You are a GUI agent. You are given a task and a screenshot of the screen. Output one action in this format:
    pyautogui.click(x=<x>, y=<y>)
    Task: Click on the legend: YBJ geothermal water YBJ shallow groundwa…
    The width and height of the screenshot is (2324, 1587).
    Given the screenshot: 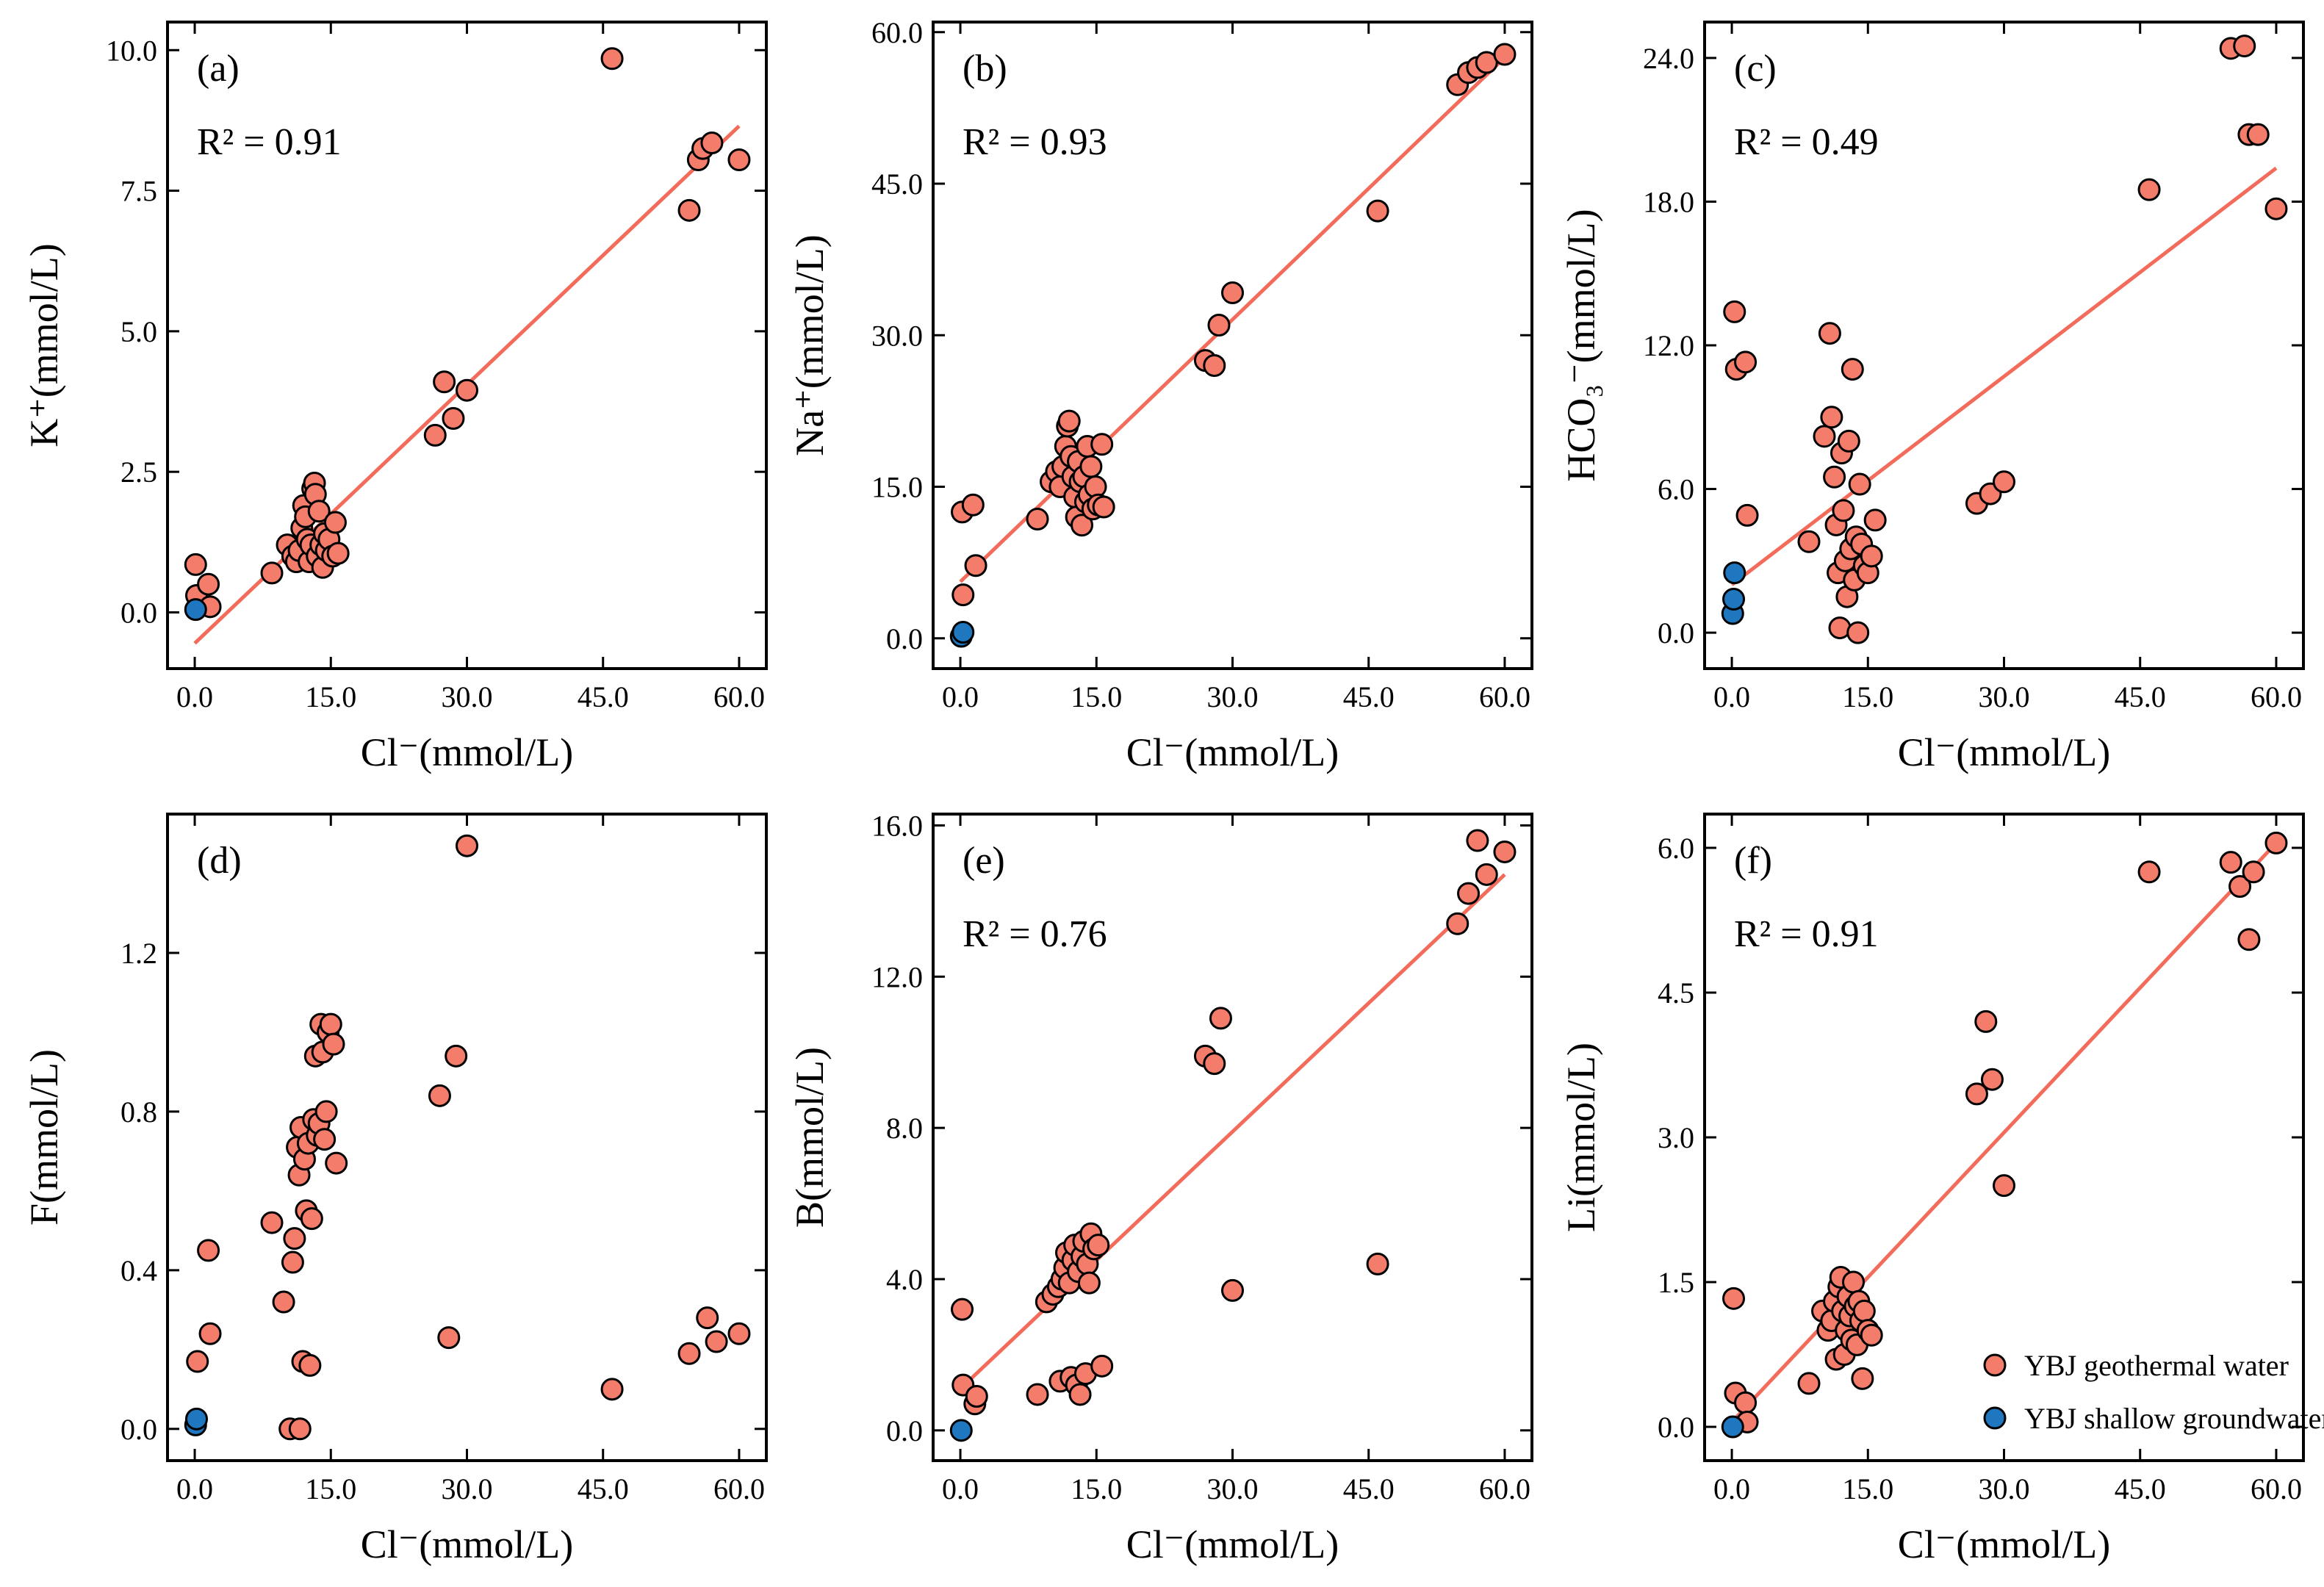 What is the action you would take?
    pyautogui.click(x=2153, y=1392)
    